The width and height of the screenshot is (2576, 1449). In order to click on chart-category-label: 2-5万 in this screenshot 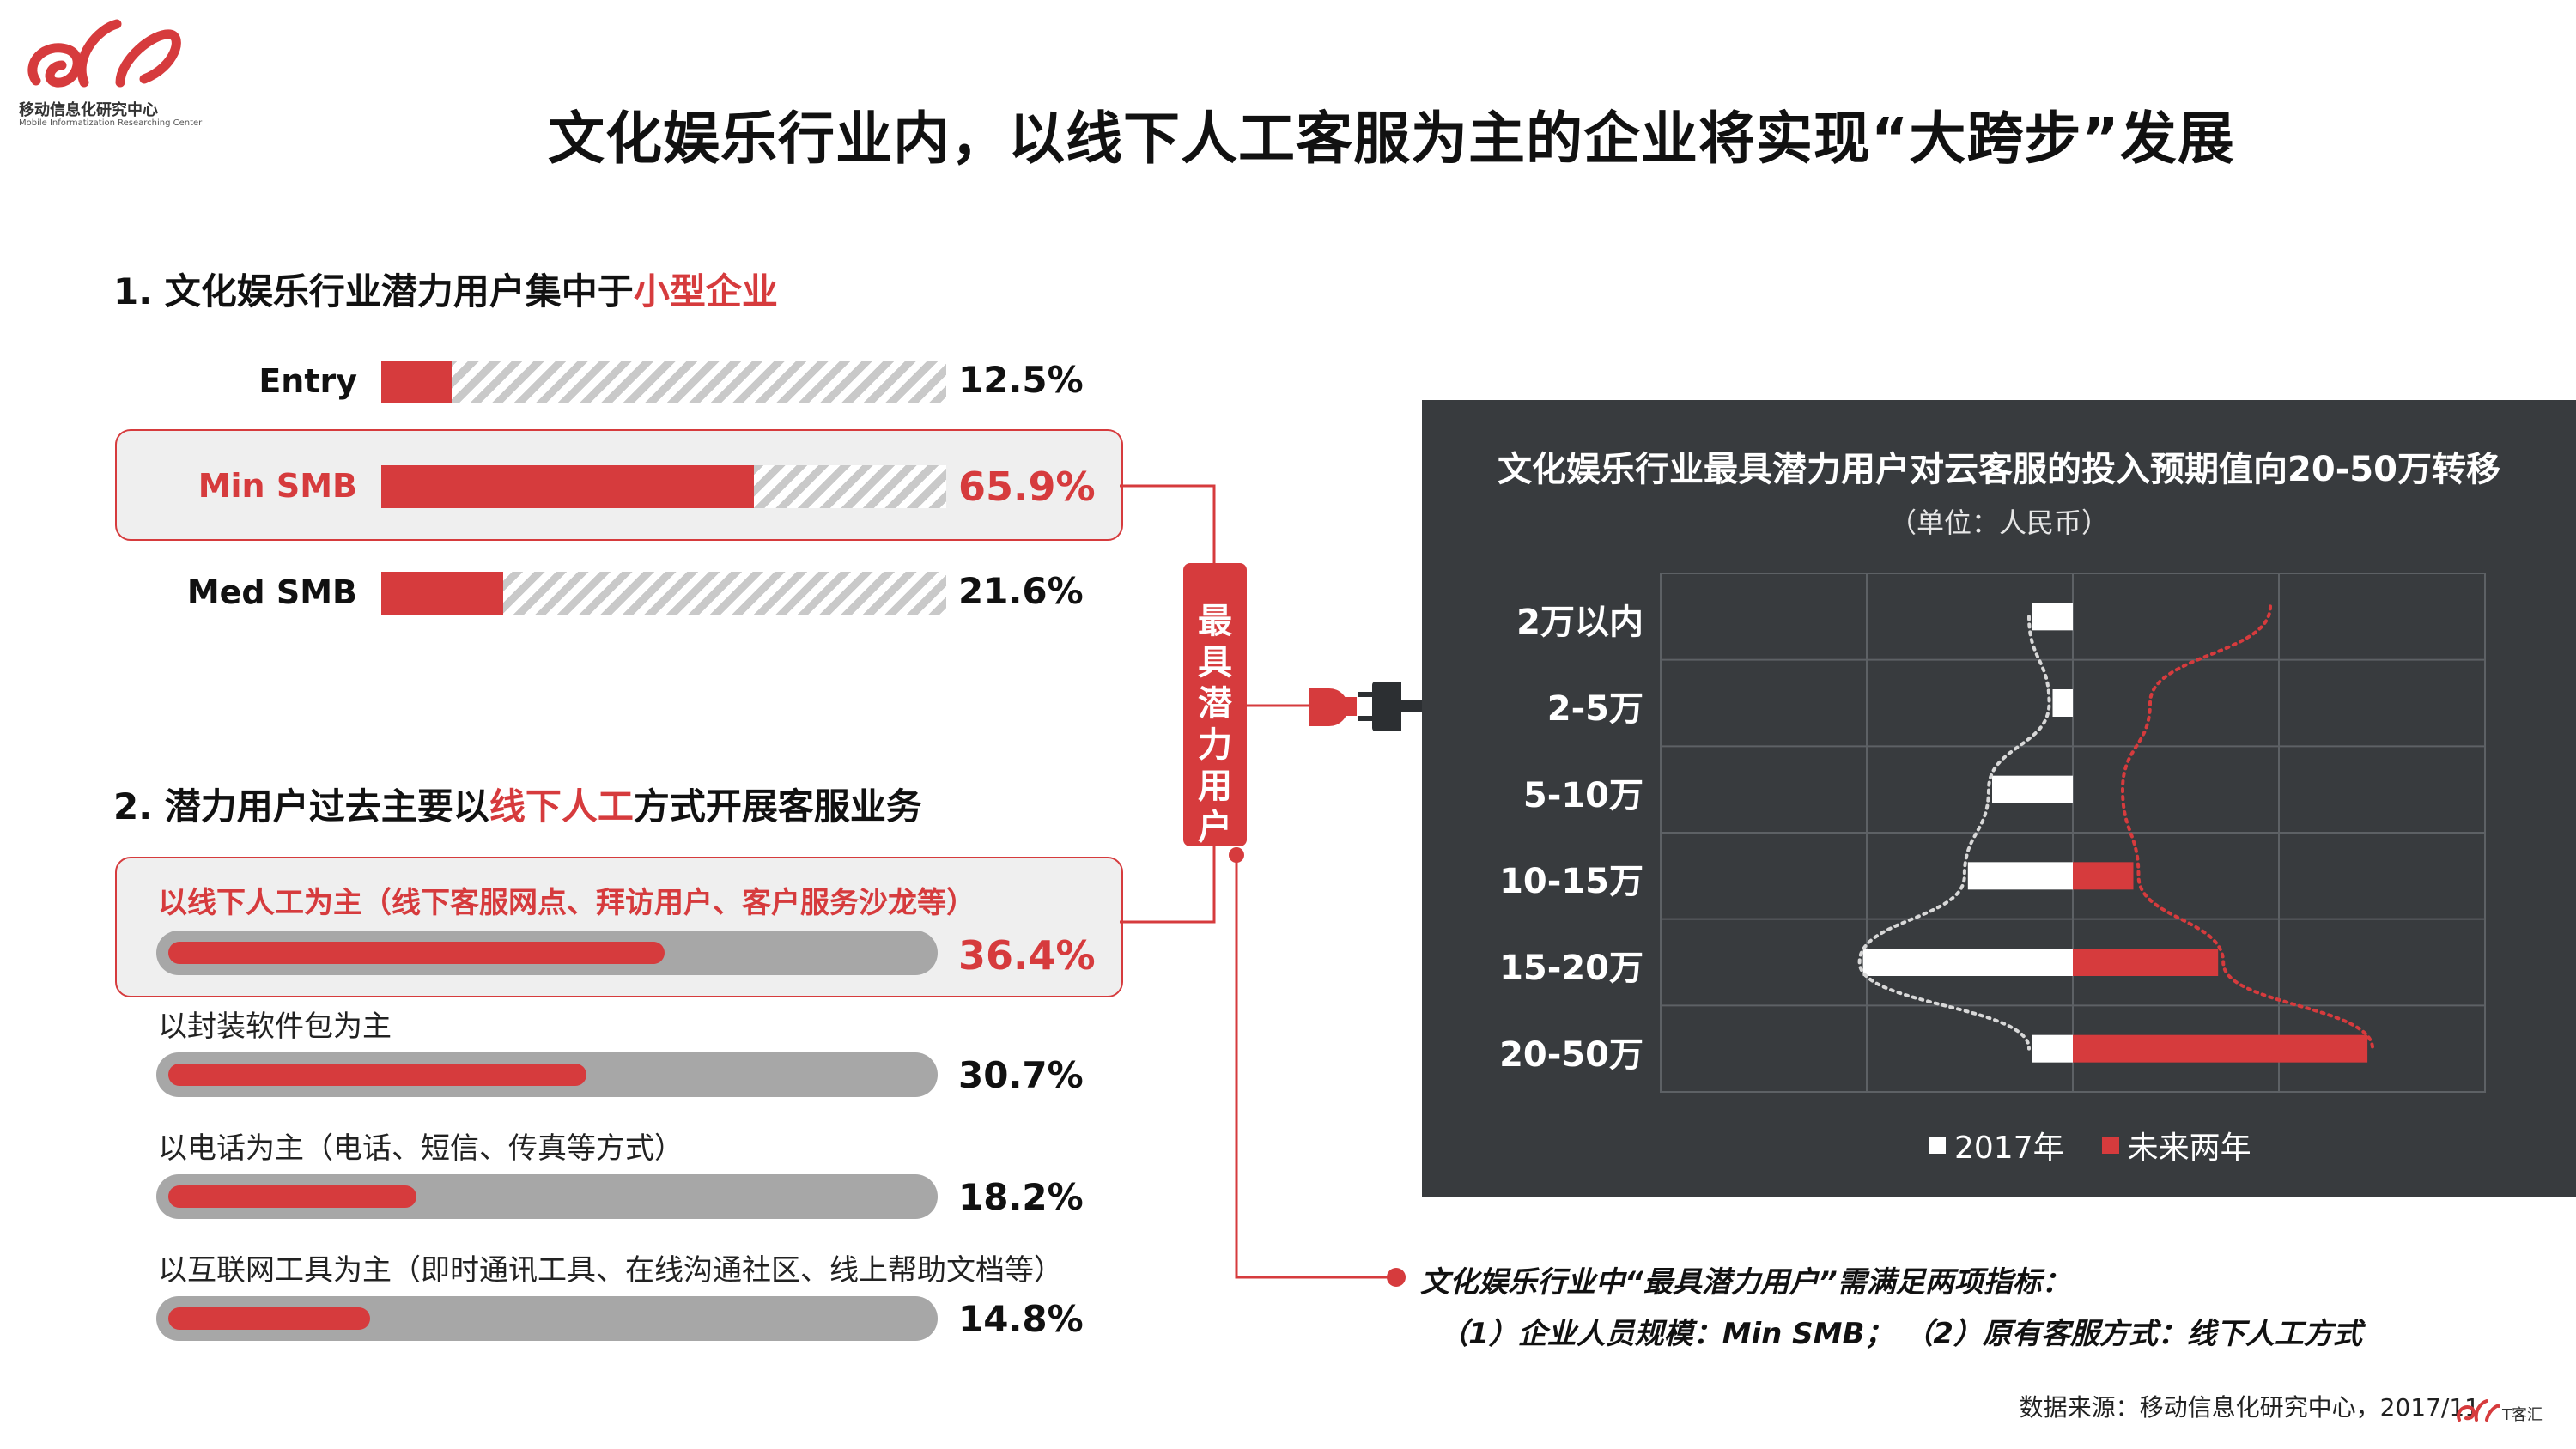, I will do `click(1594, 709)`.